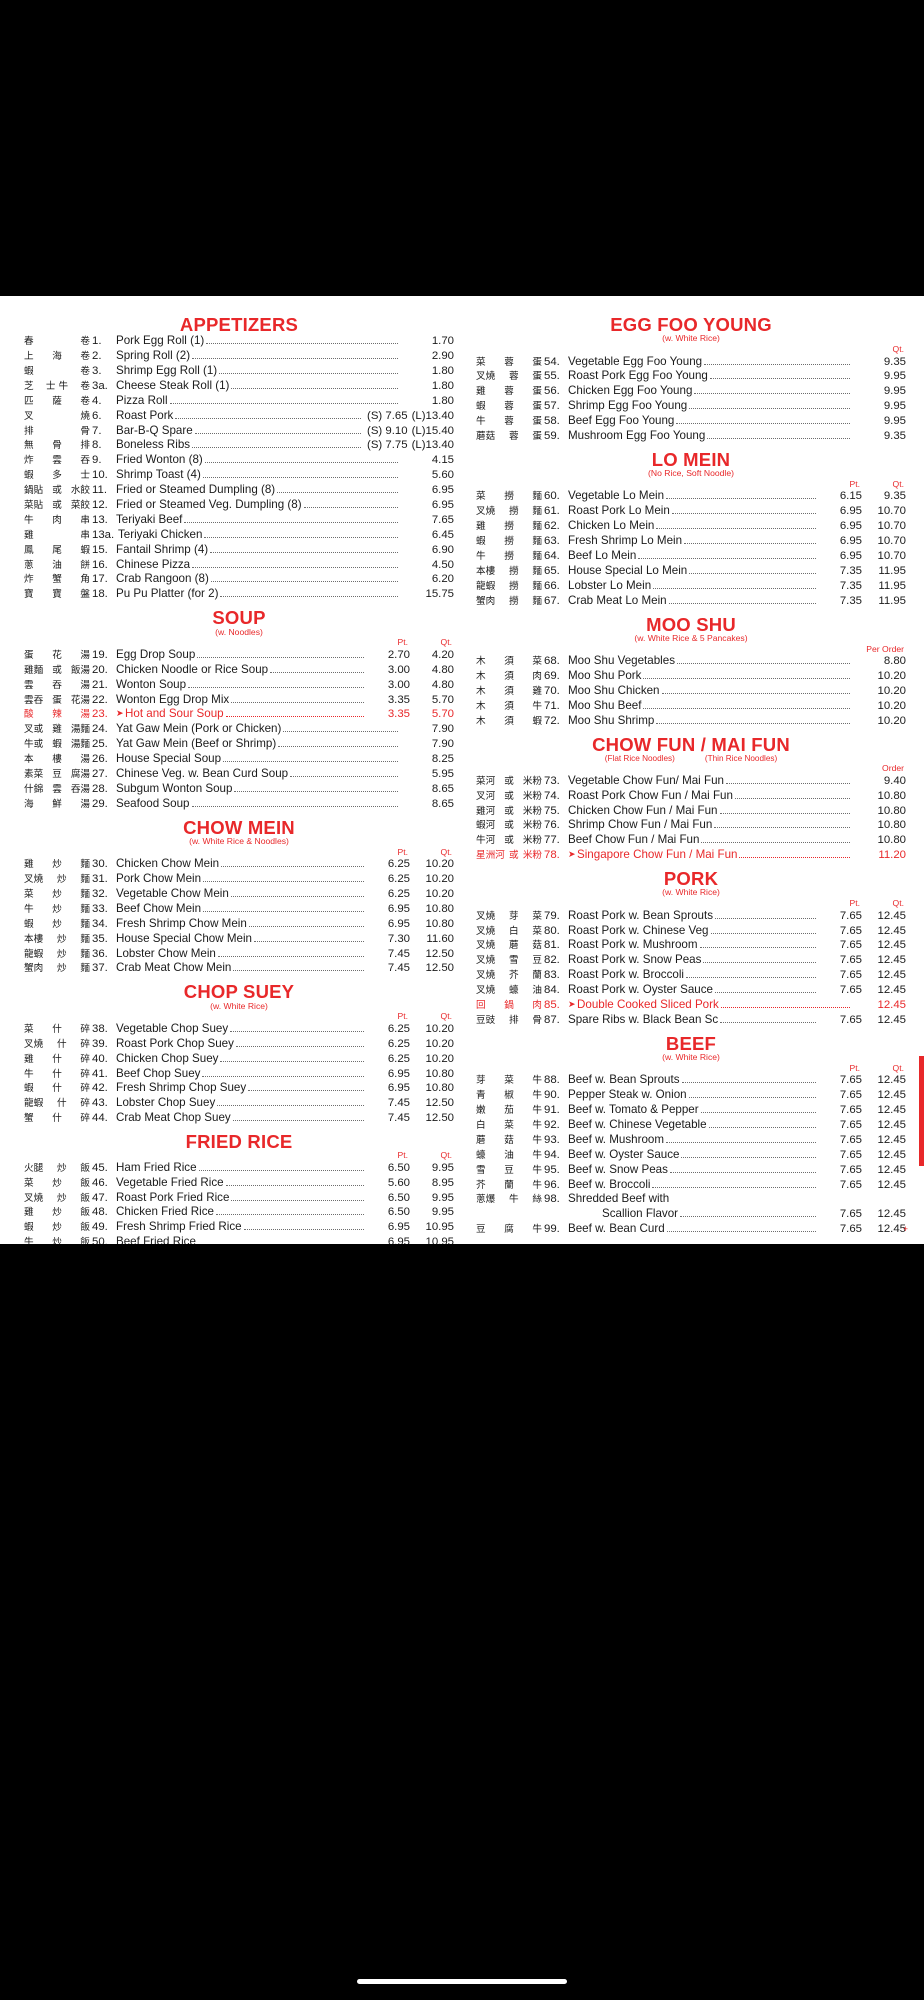 Image resolution: width=924 pixels, height=2000 pixels. I want to click on menu-item-row: 叉燒 6. Roast Pork (S) 7.65 (L)13.40, so click(239, 416).